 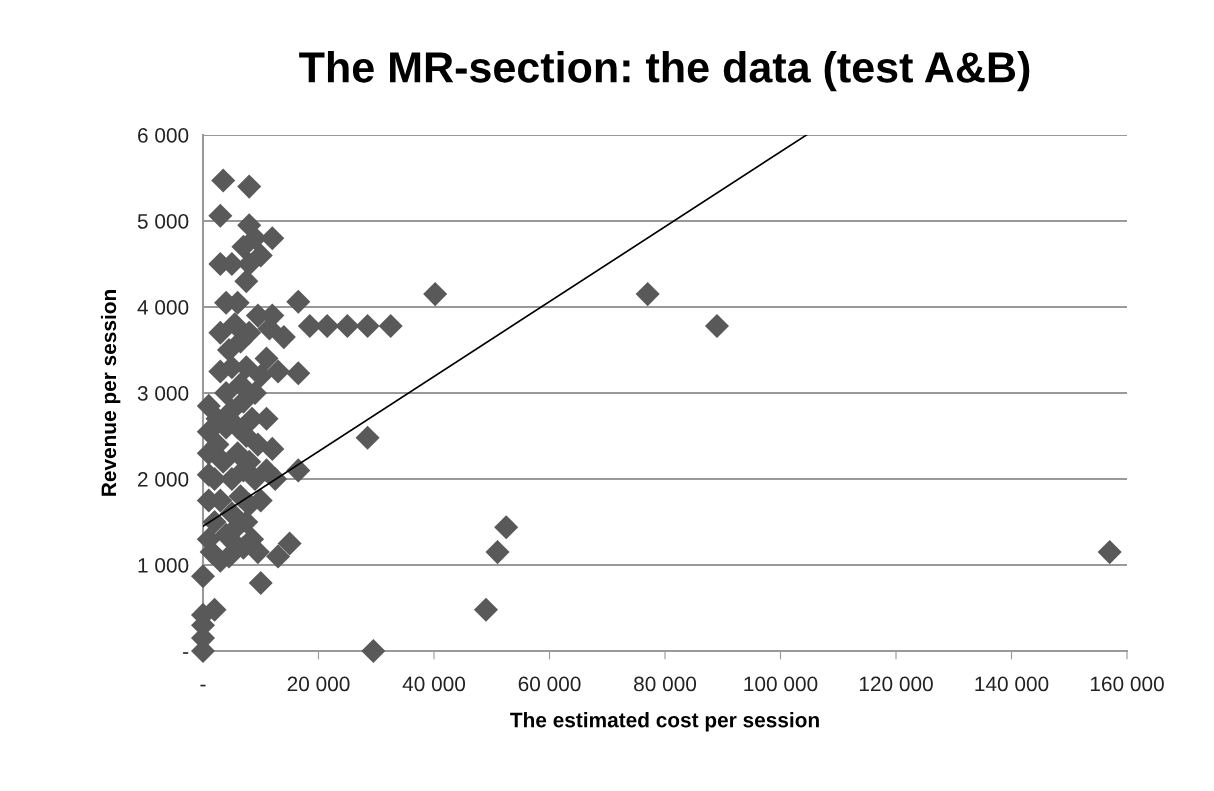 I want to click on y-tick-label: 5 000, so click(x=163, y=221).